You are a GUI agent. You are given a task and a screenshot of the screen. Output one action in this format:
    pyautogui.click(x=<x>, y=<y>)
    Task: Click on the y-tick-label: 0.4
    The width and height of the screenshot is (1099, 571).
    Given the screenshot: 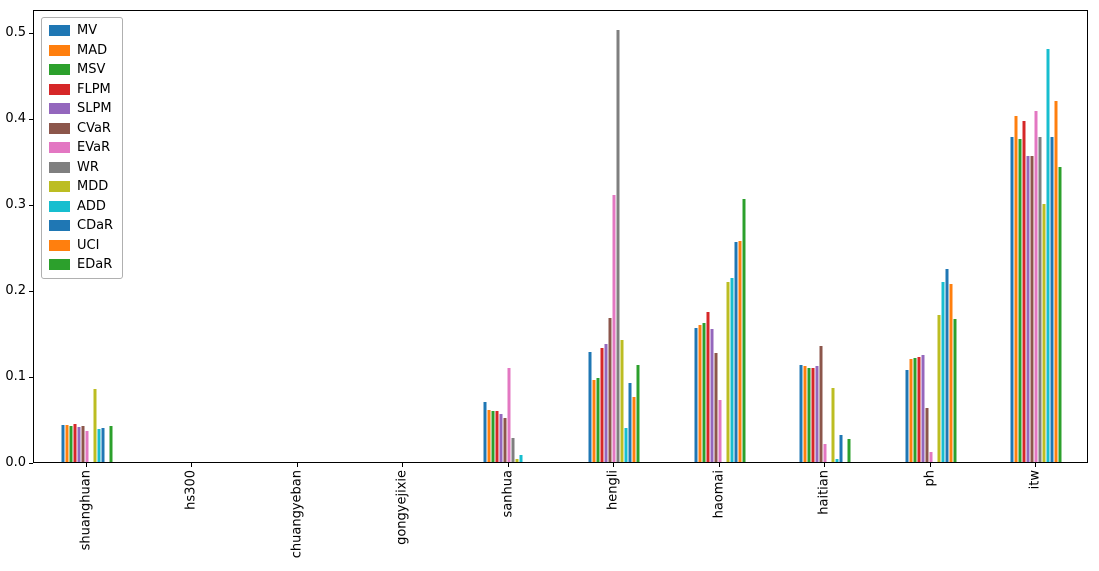 What is the action you would take?
    pyautogui.click(x=15, y=119)
    